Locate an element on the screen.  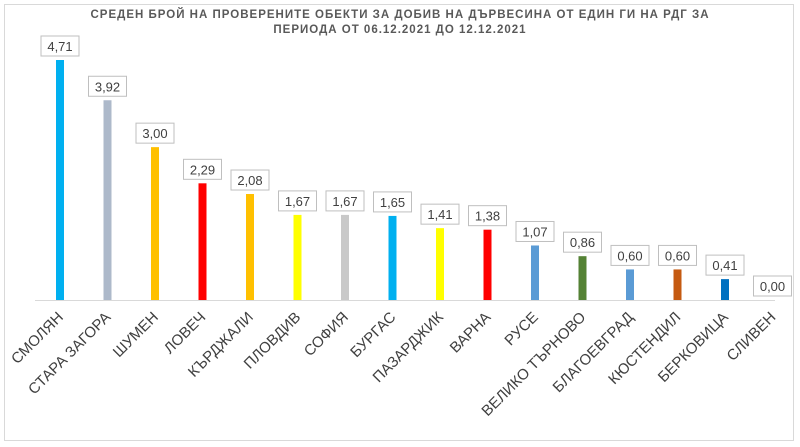
data-label: 0,00 is located at coordinates (772, 286).